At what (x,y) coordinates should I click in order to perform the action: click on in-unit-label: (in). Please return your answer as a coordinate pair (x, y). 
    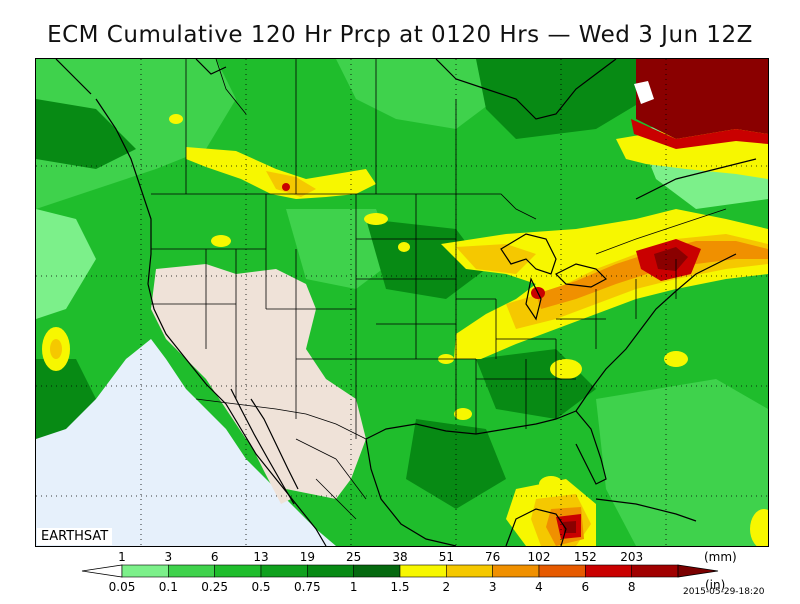
    Looking at the image, I should click on (715, 585).